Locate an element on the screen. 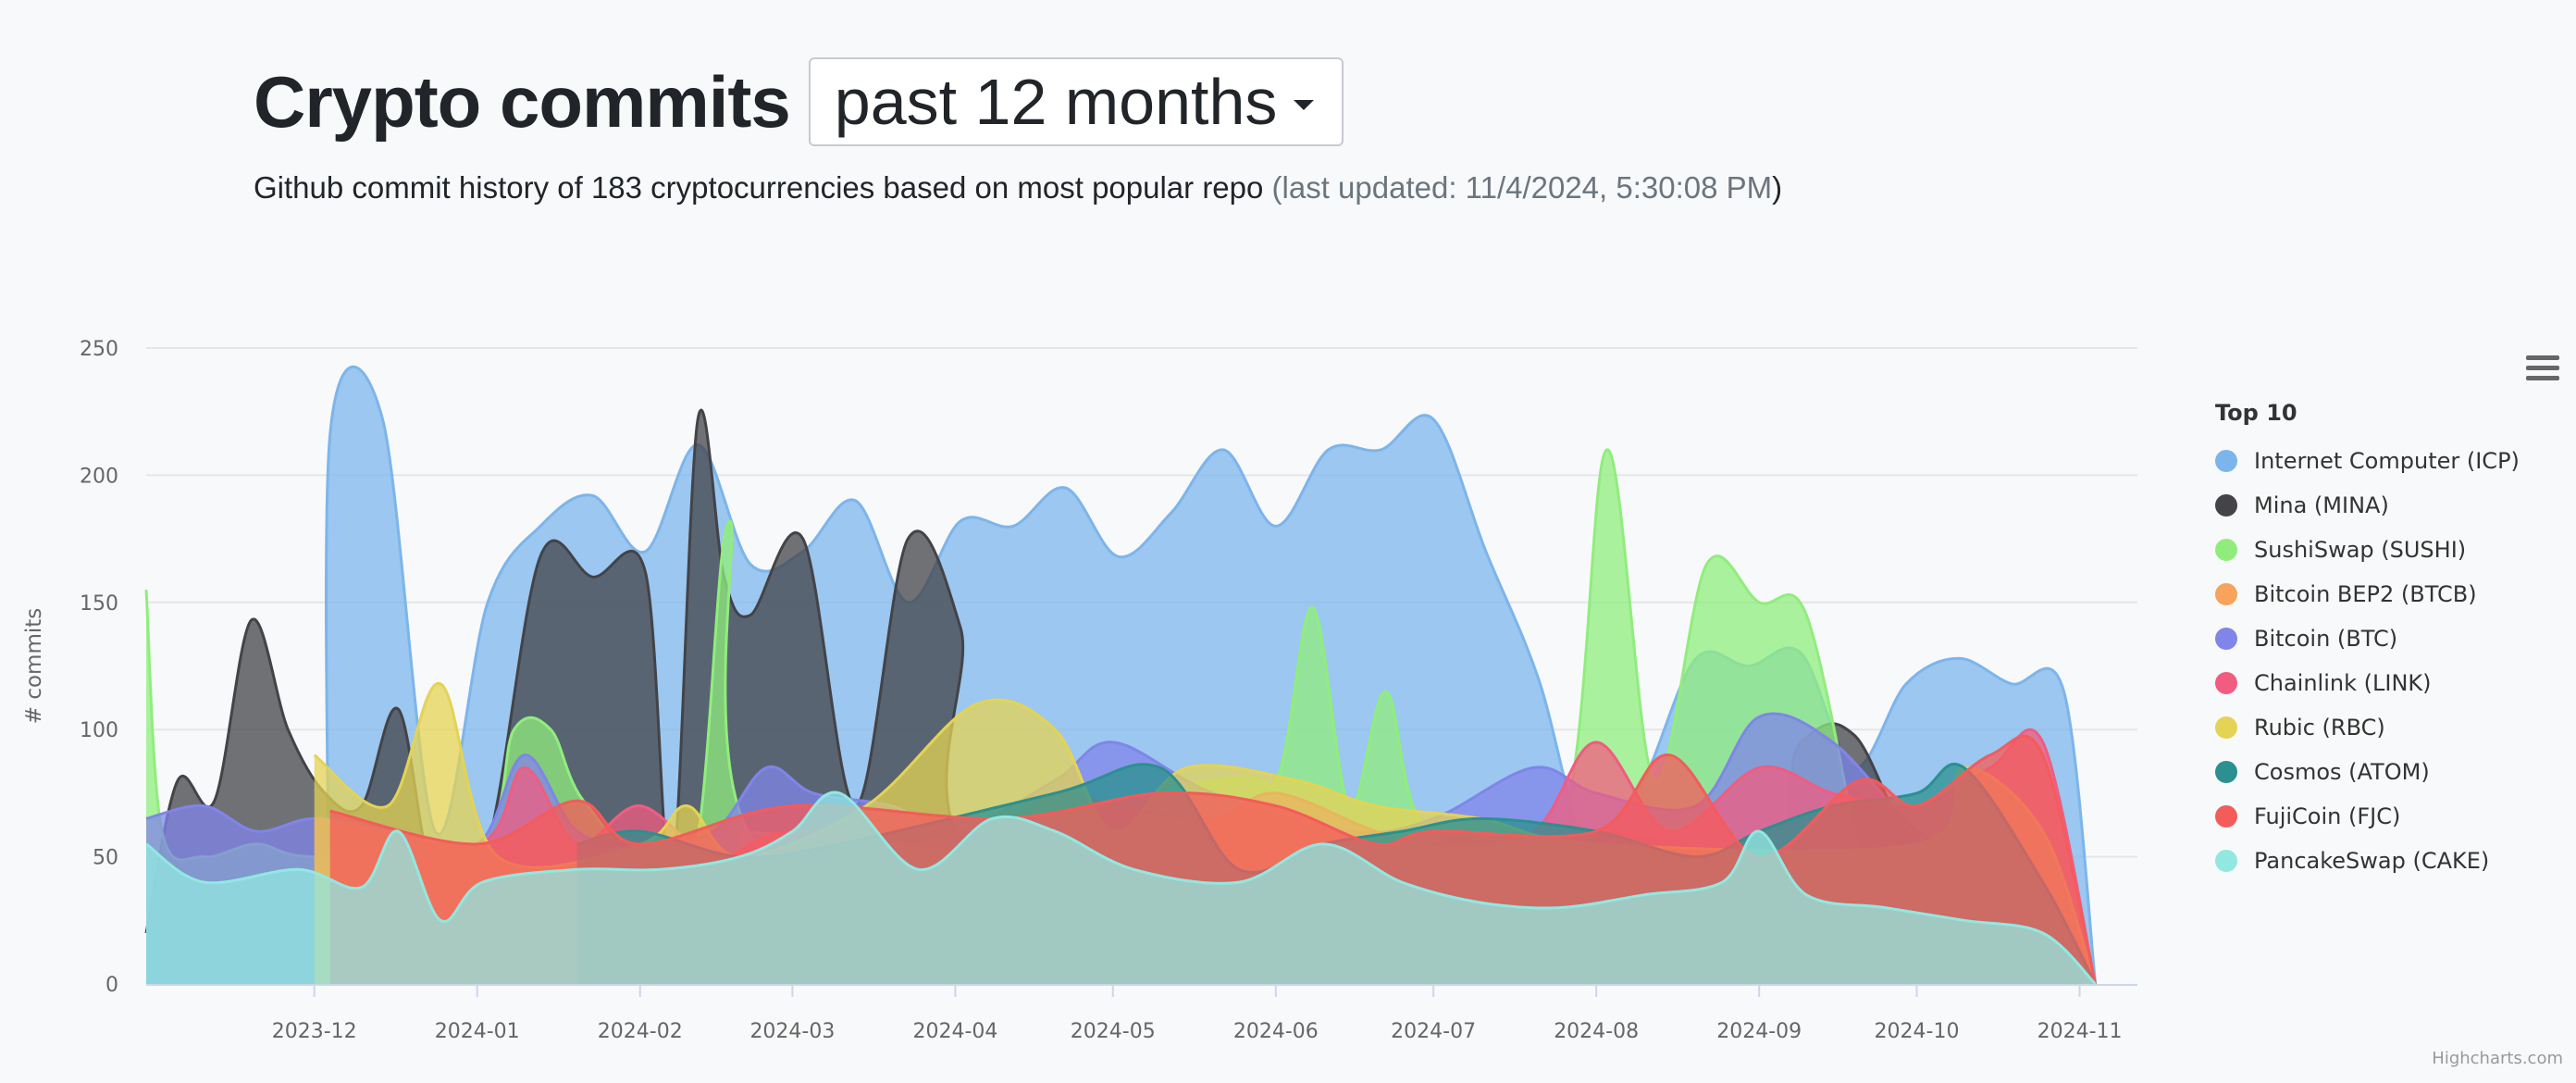 This screenshot has height=1083, width=2576. credits: Highcharts.com is located at coordinates (2498, 1058).